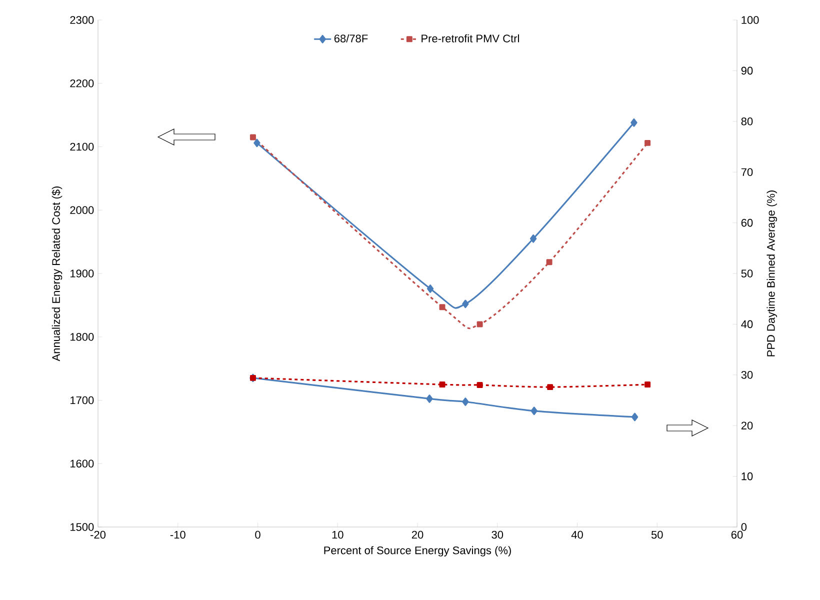 Image resolution: width=820 pixels, height=600 pixels. I want to click on y-tick-label: 1800, so click(82, 336).